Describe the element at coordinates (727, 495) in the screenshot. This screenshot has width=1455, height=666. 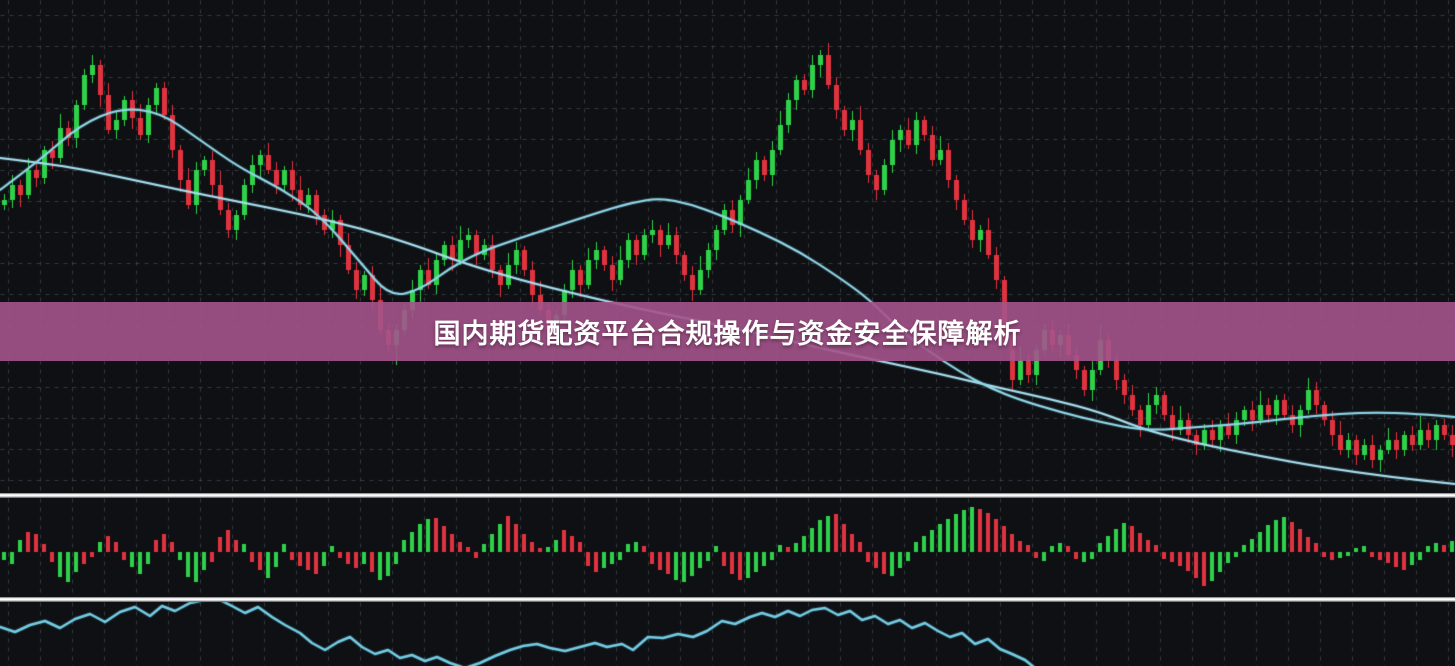
I see `pane-separator-price-histogram` at that location.